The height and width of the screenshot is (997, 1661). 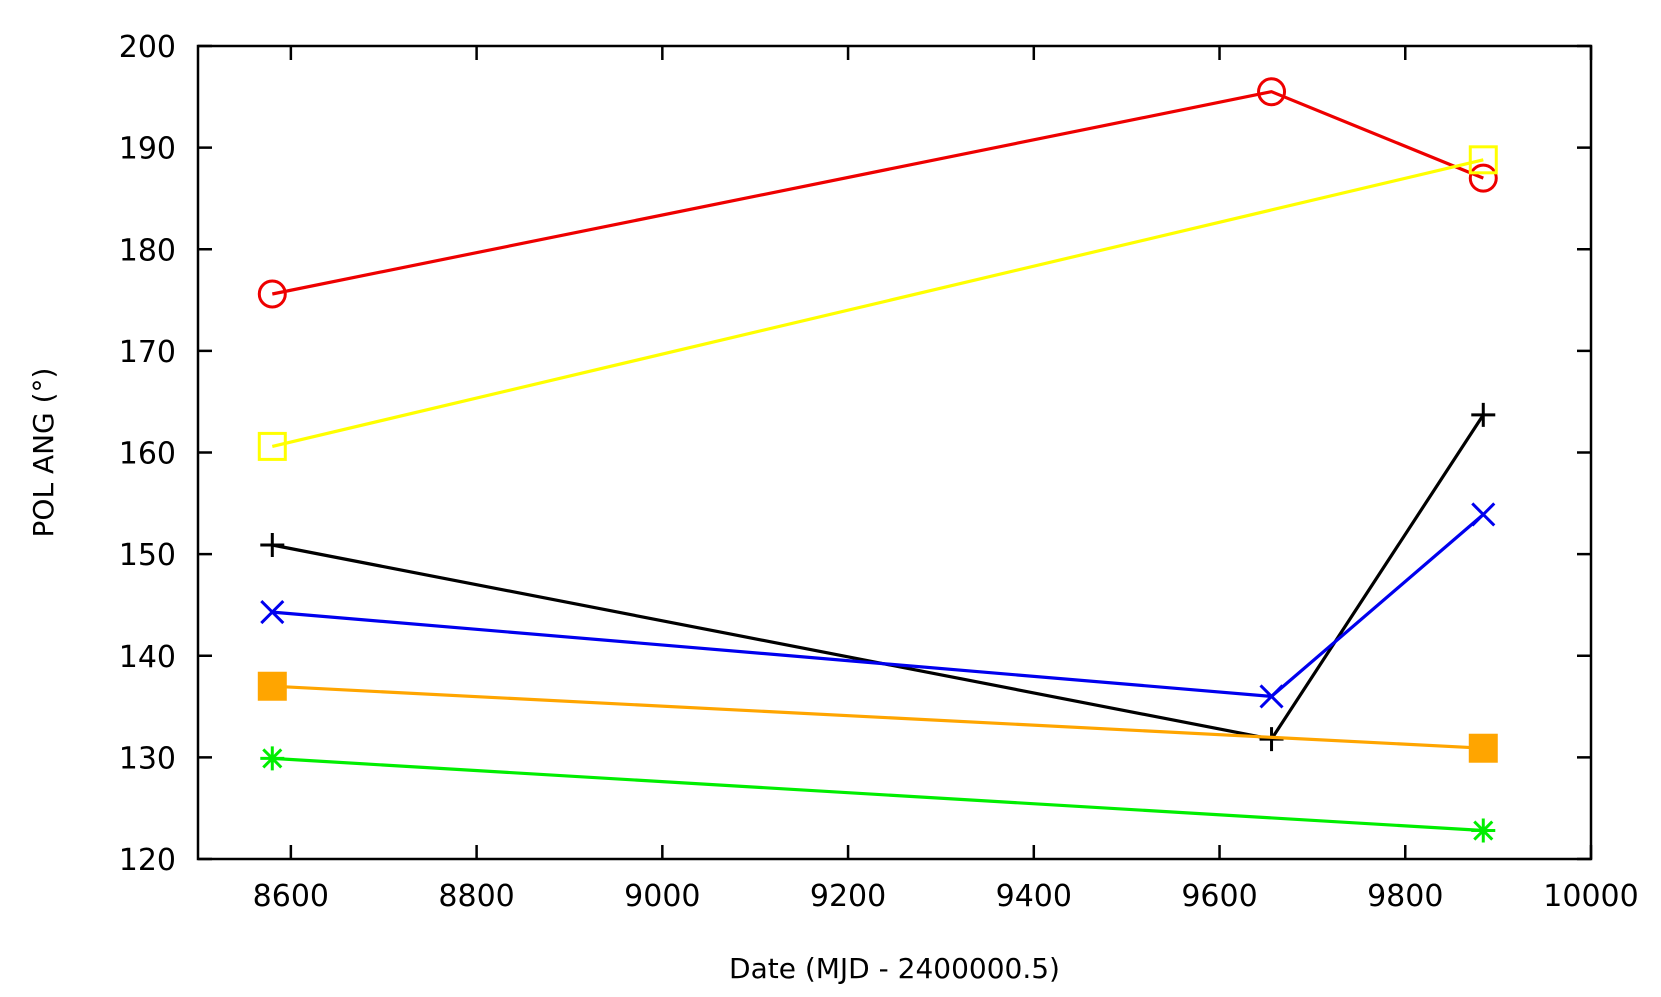 What do you see at coordinates (291, 896) in the screenshot?
I see `x-tick-label: 8600` at bounding box center [291, 896].